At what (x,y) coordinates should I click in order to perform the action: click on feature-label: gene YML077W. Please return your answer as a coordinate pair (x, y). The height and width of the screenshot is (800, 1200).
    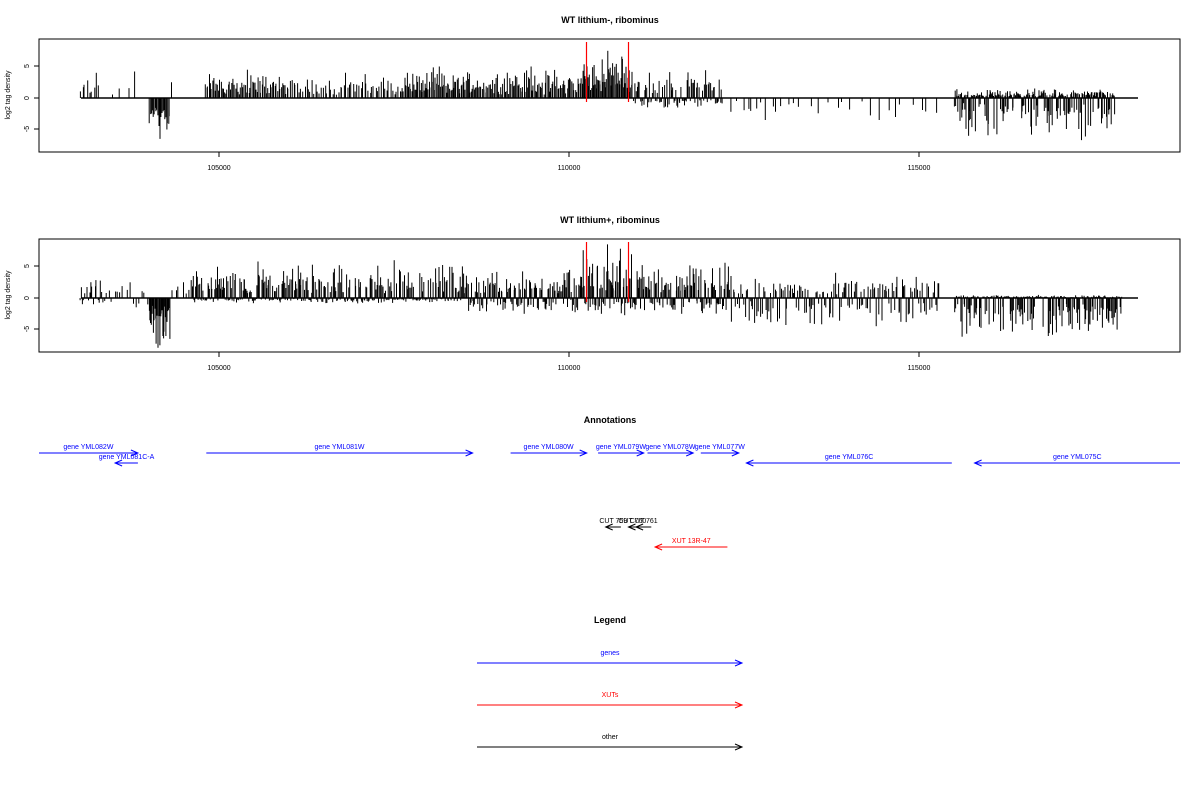
    Looking at the image, I should click on (720, 447).